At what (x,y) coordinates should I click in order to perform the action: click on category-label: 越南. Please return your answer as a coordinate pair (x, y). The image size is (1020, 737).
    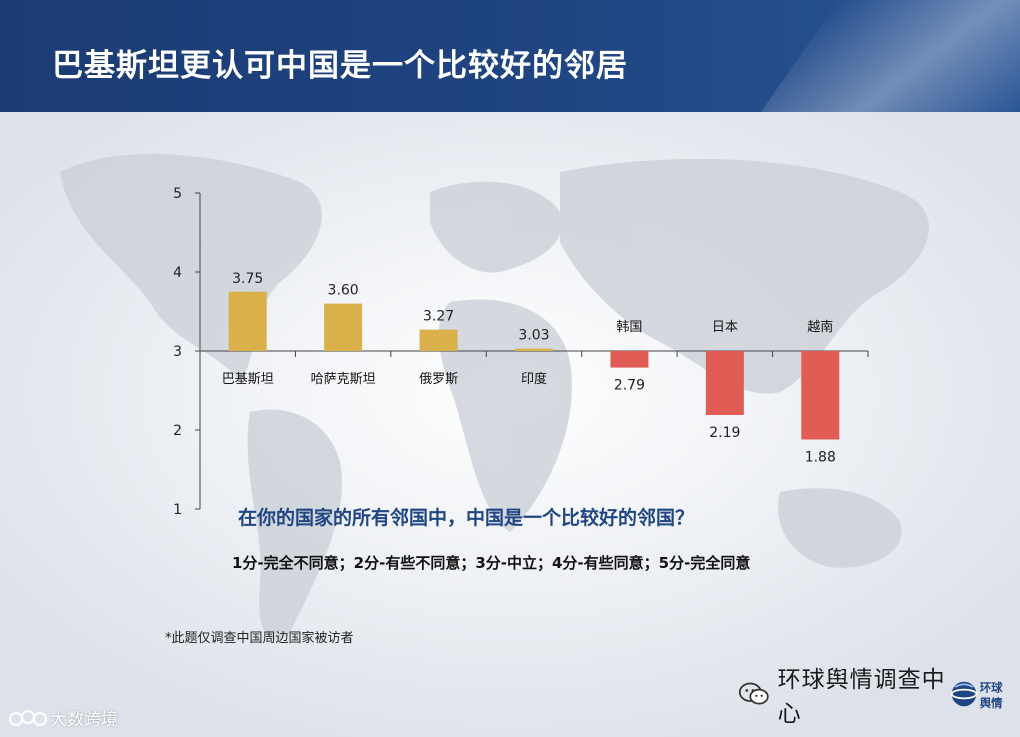
    Looking at the image, I should click on (820, 327).